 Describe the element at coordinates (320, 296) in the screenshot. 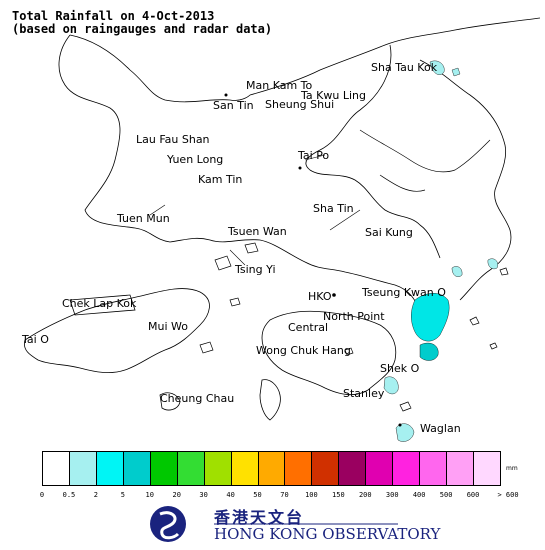

I see `place-hko: HKO` at that location.